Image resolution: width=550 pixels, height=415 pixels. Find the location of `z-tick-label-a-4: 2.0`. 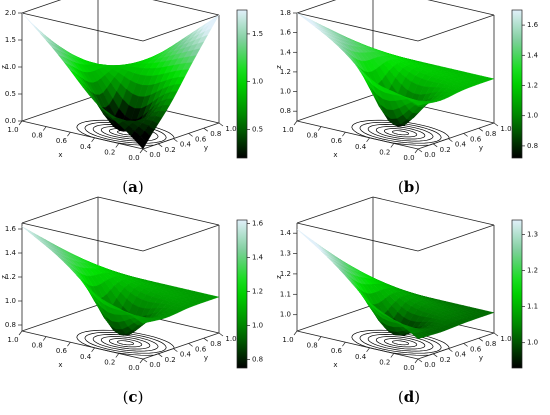

z-tick-label-a-4: 2.0 is located at coordinates (10, 13).